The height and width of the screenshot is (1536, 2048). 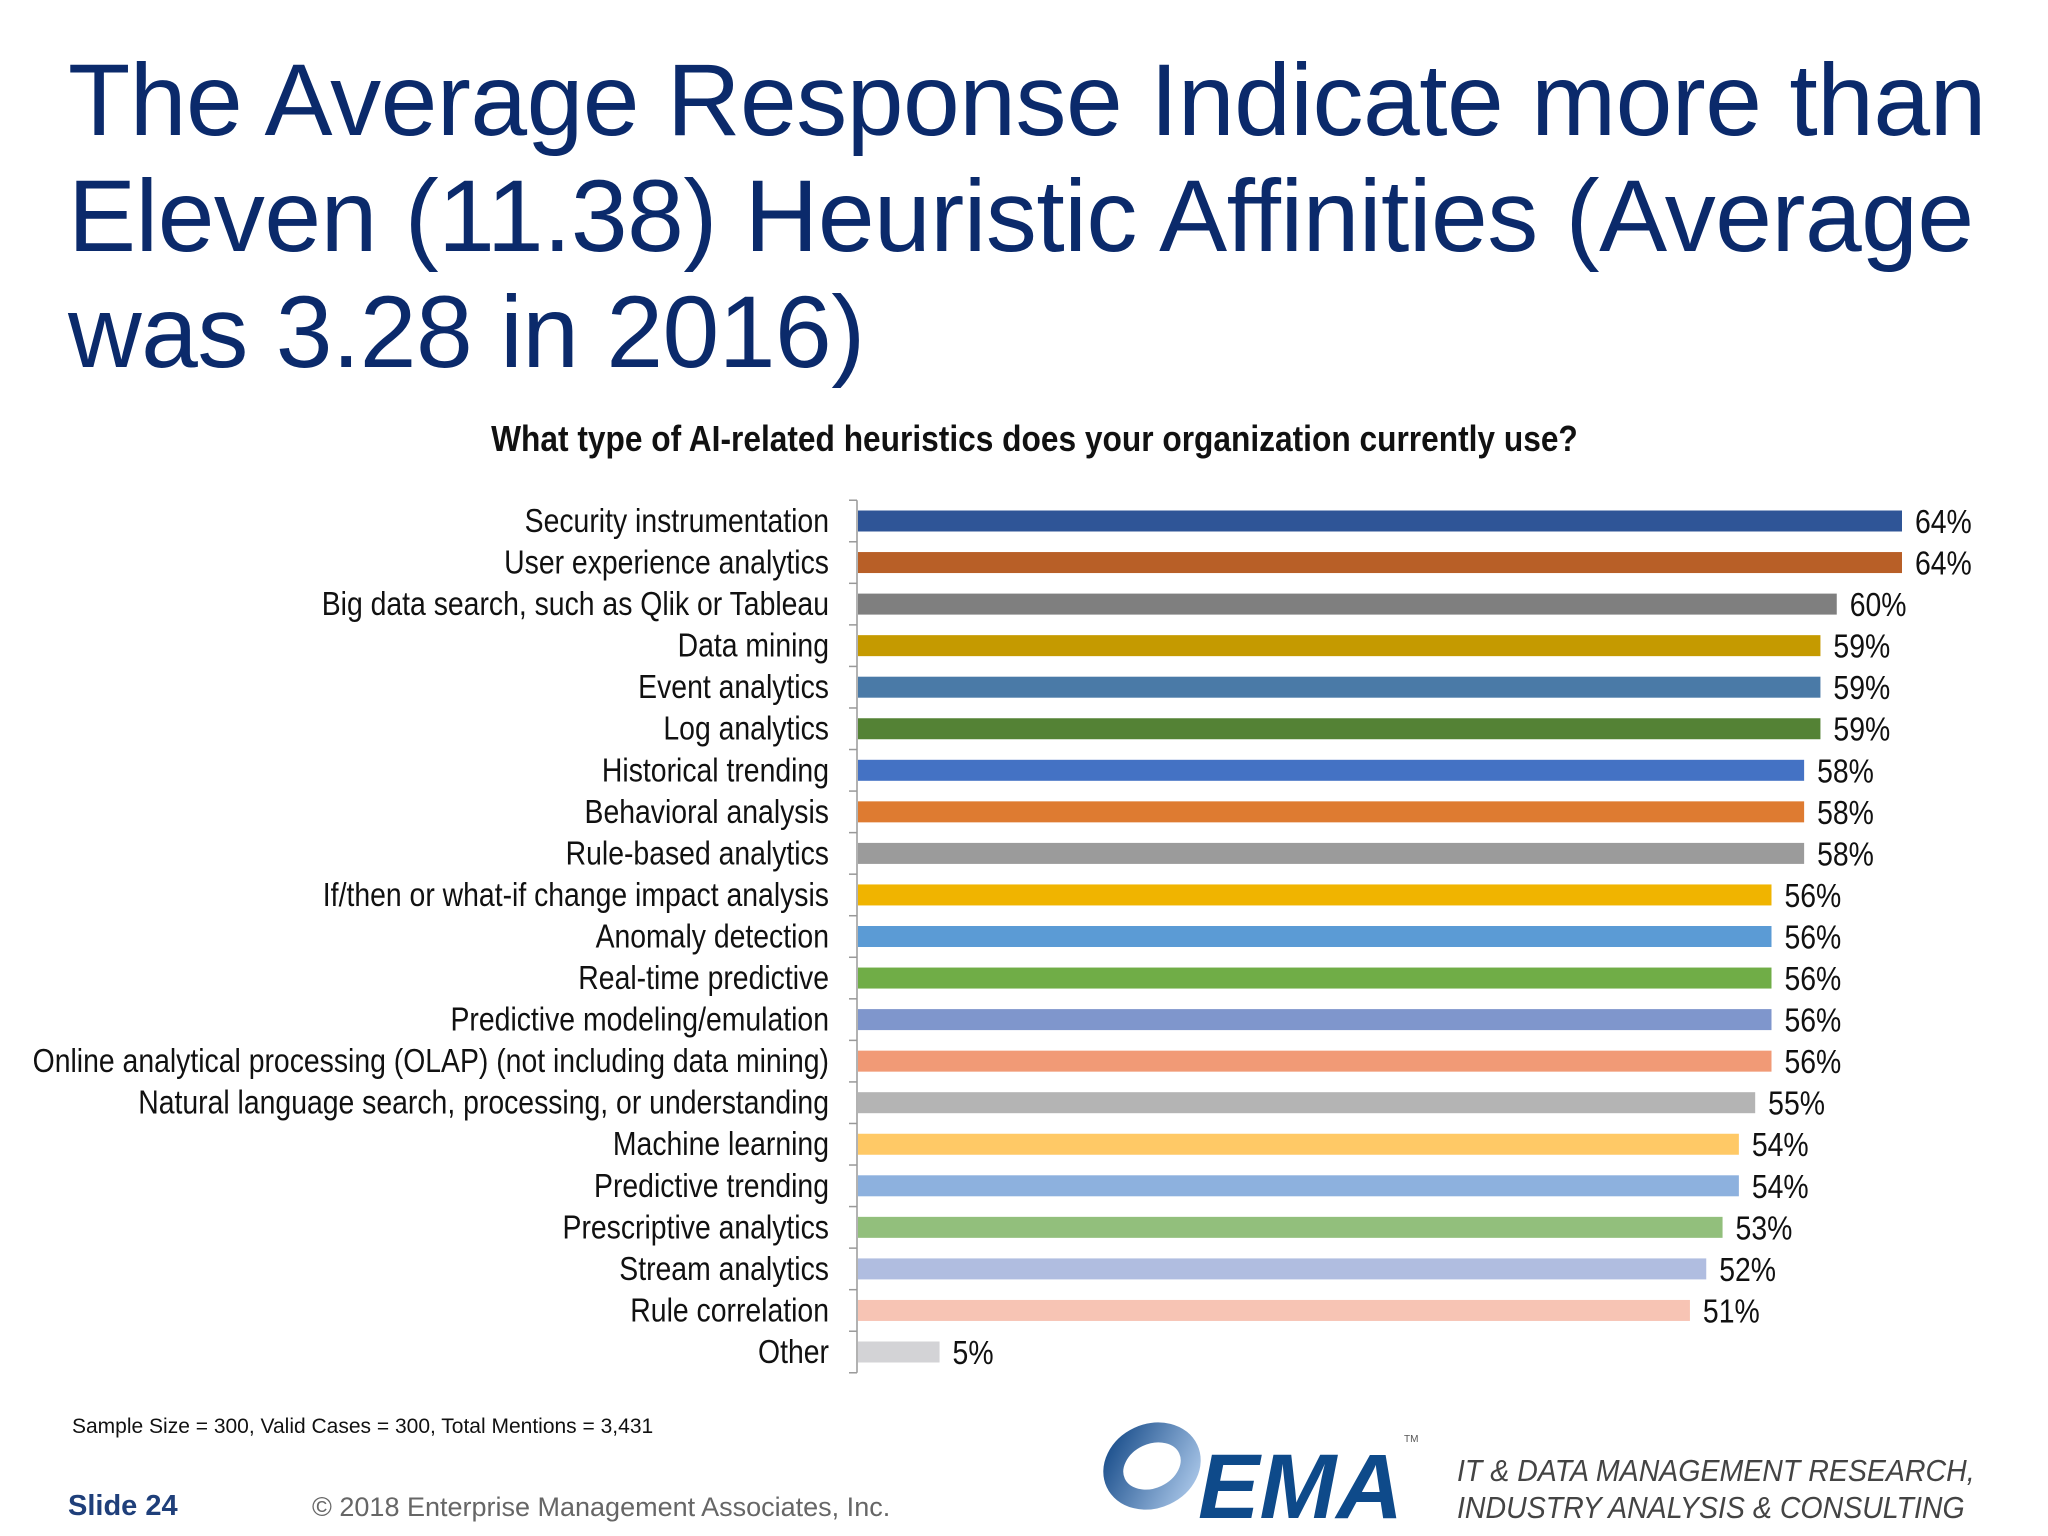 What do you see at coordinates (711, 1186) in the screenshot?
I see `category-label: Predictive trending` at bounding box center [711, 1186].